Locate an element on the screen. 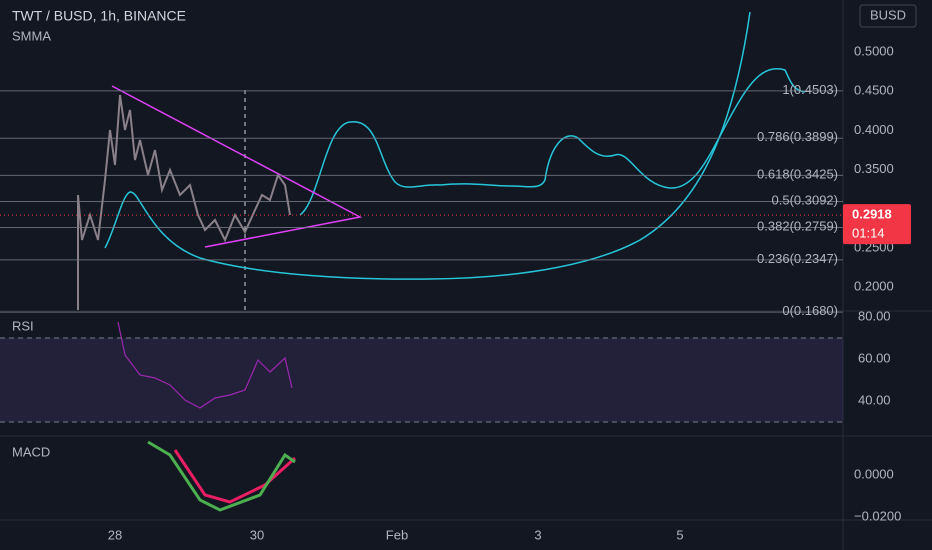 The width and height of the screenshot is (932, 550). rsi-tick-label: 80.00 is located at coordinates (874, 315).